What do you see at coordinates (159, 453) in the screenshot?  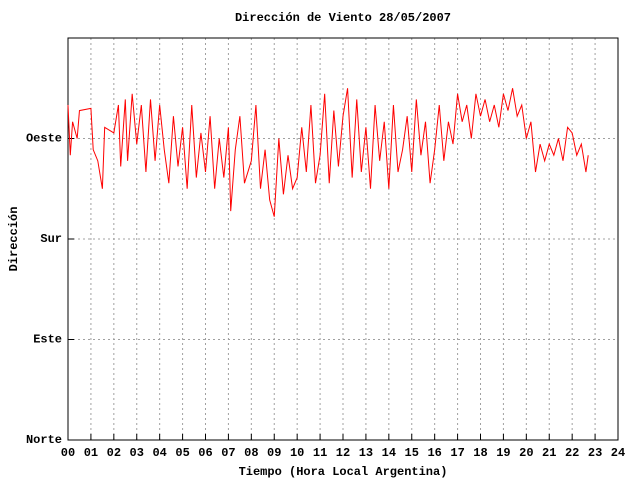 I see `x-tick-label: 04` at bounding box center [159, 453].